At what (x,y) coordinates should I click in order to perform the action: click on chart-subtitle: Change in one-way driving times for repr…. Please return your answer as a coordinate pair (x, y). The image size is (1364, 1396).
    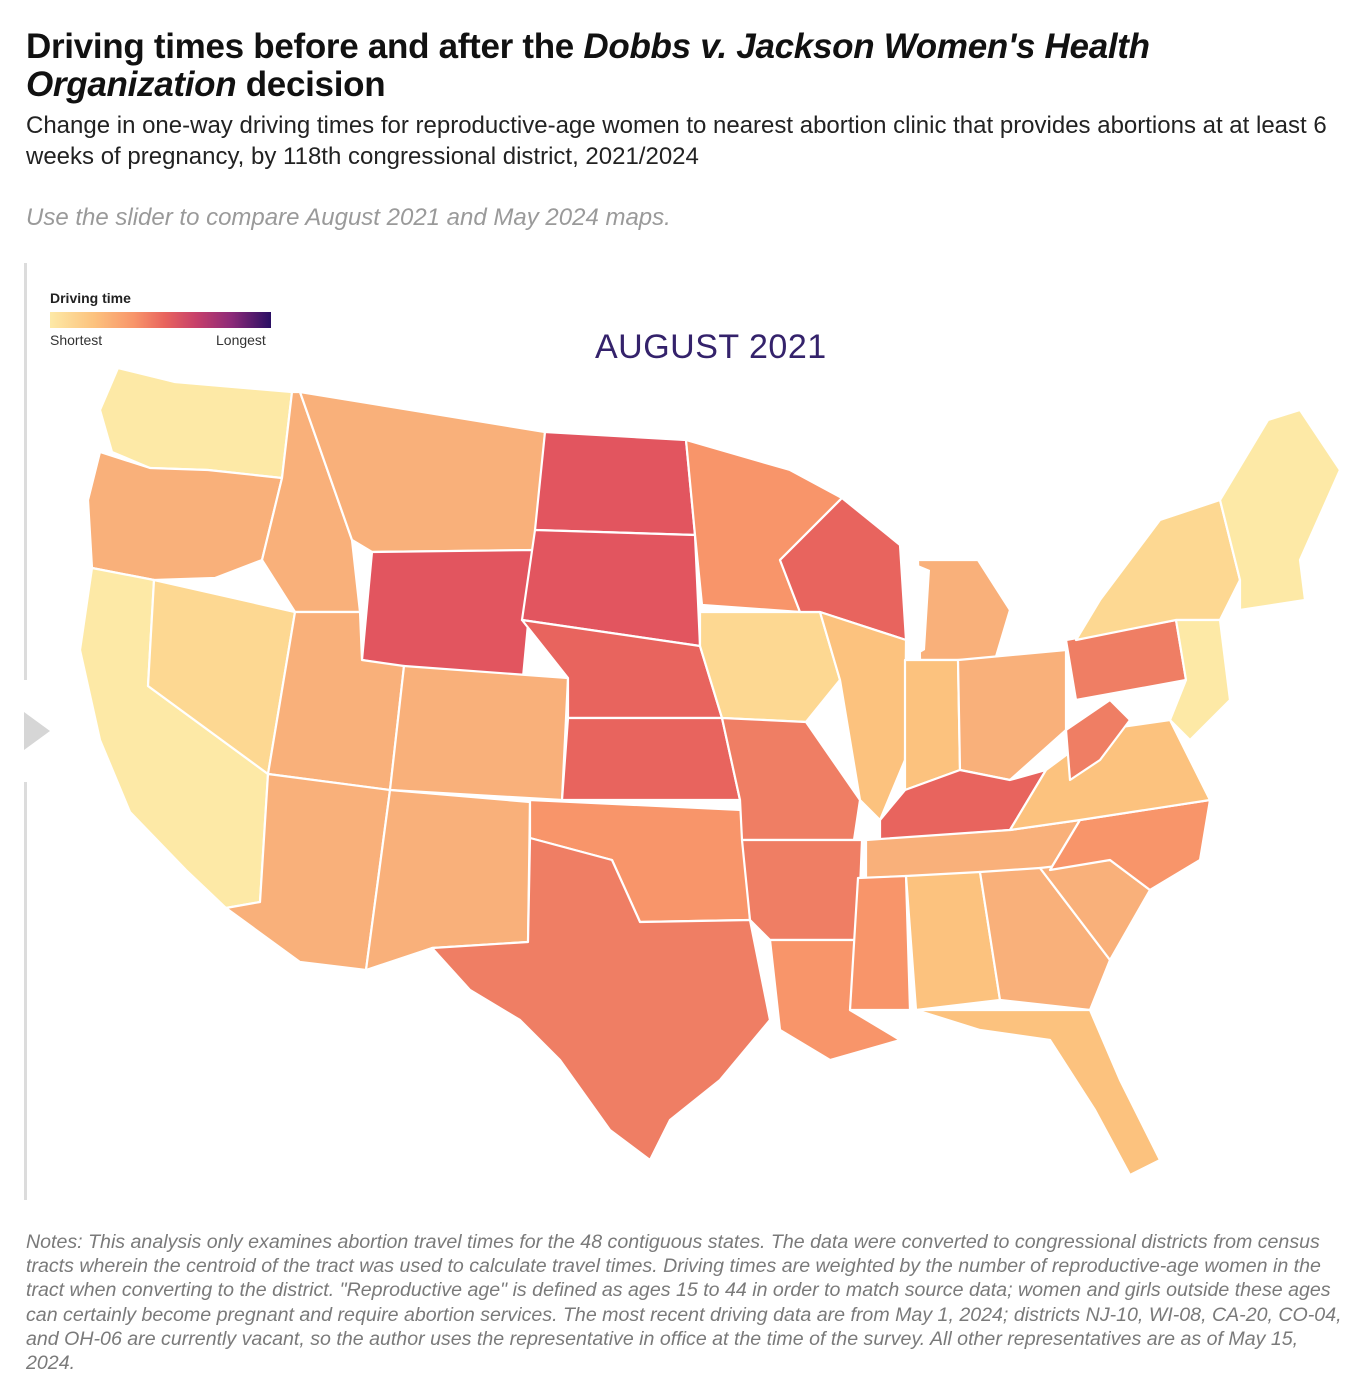
    Looking at the image, I should click on (676, 141).